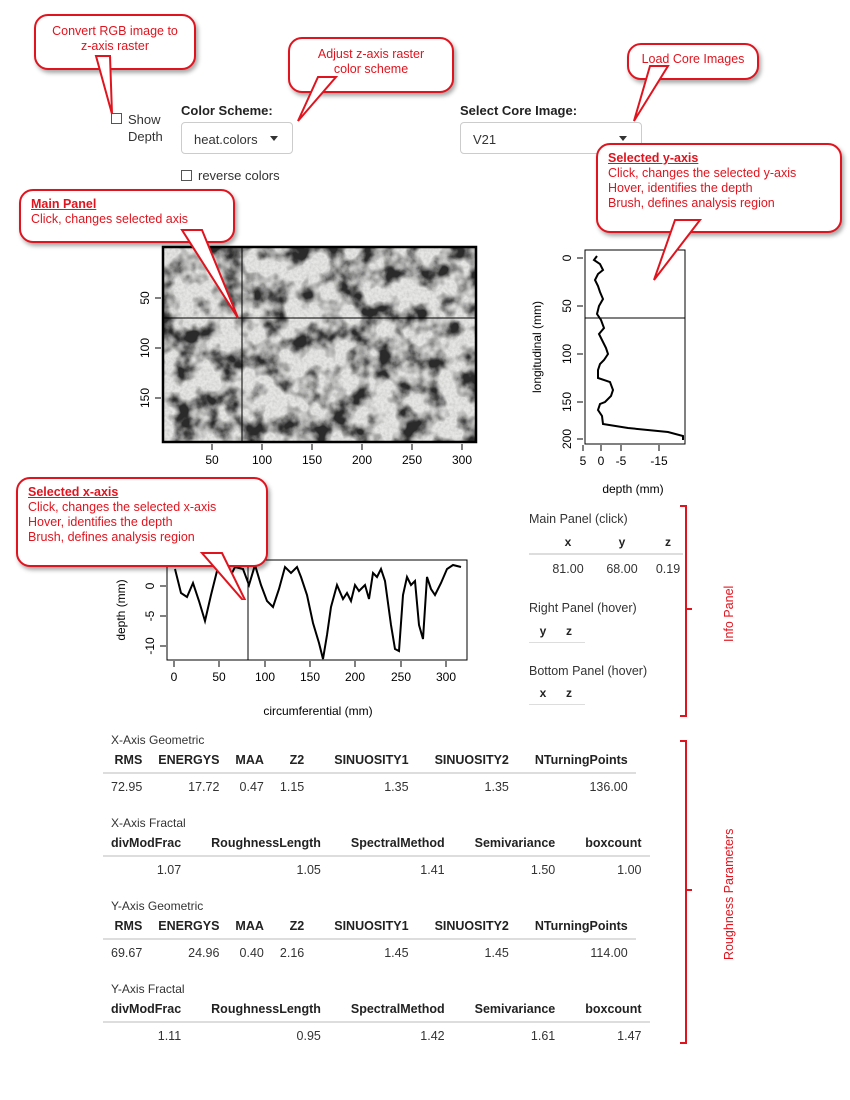  What do you see at coordinates (150, 646) in the screenshot?
I see `bottom-y-tick-label: -10` at bounding box center [150, 646].